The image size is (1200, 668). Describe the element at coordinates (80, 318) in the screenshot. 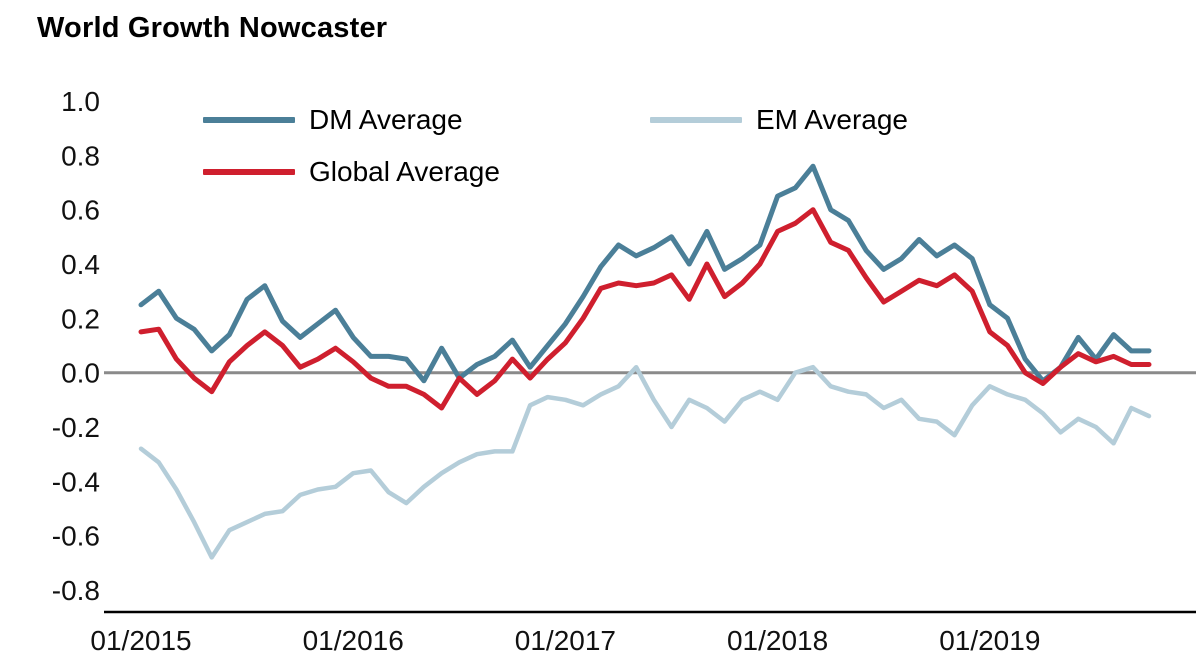

I see `y-tick-label: 0.2` at that location.